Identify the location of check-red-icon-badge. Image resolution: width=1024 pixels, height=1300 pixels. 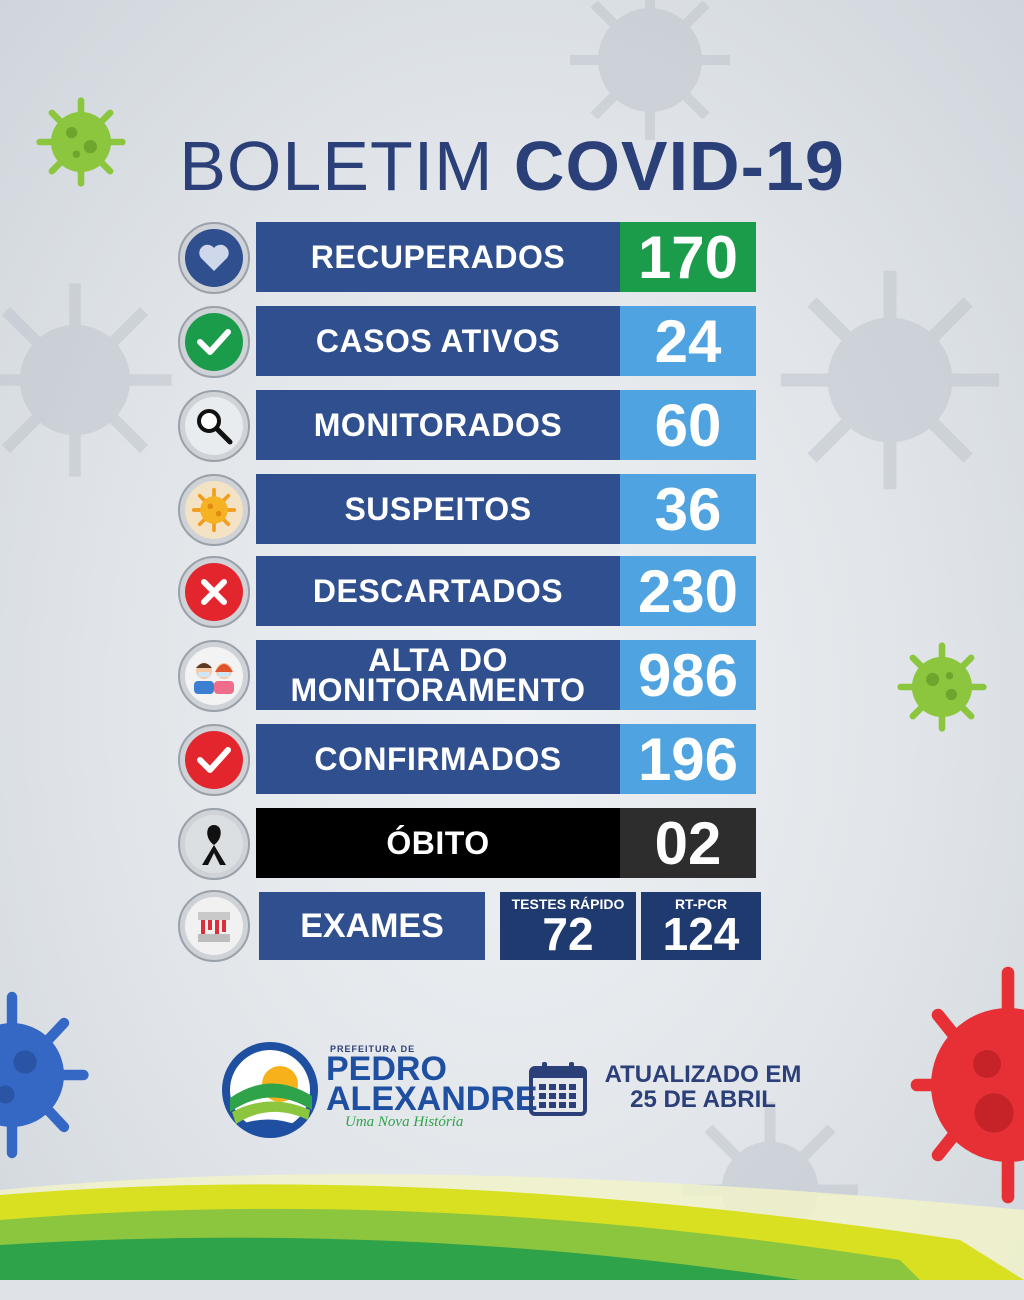
(214, 760).